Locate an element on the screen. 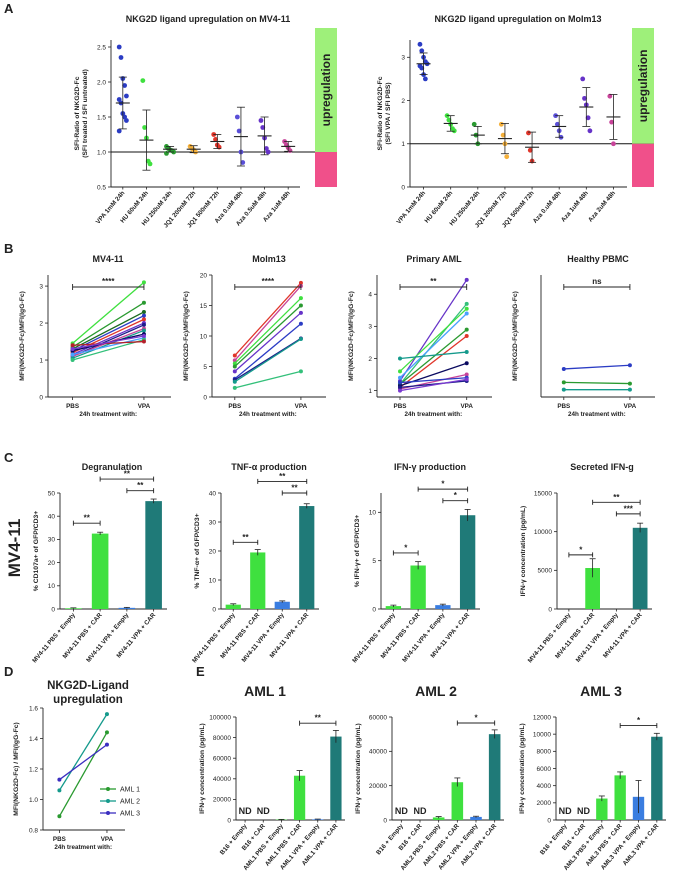 Image resolution: width=683 pixels, height=875 pixels. panel-letter-d: D is located at coordinates (8, 671).